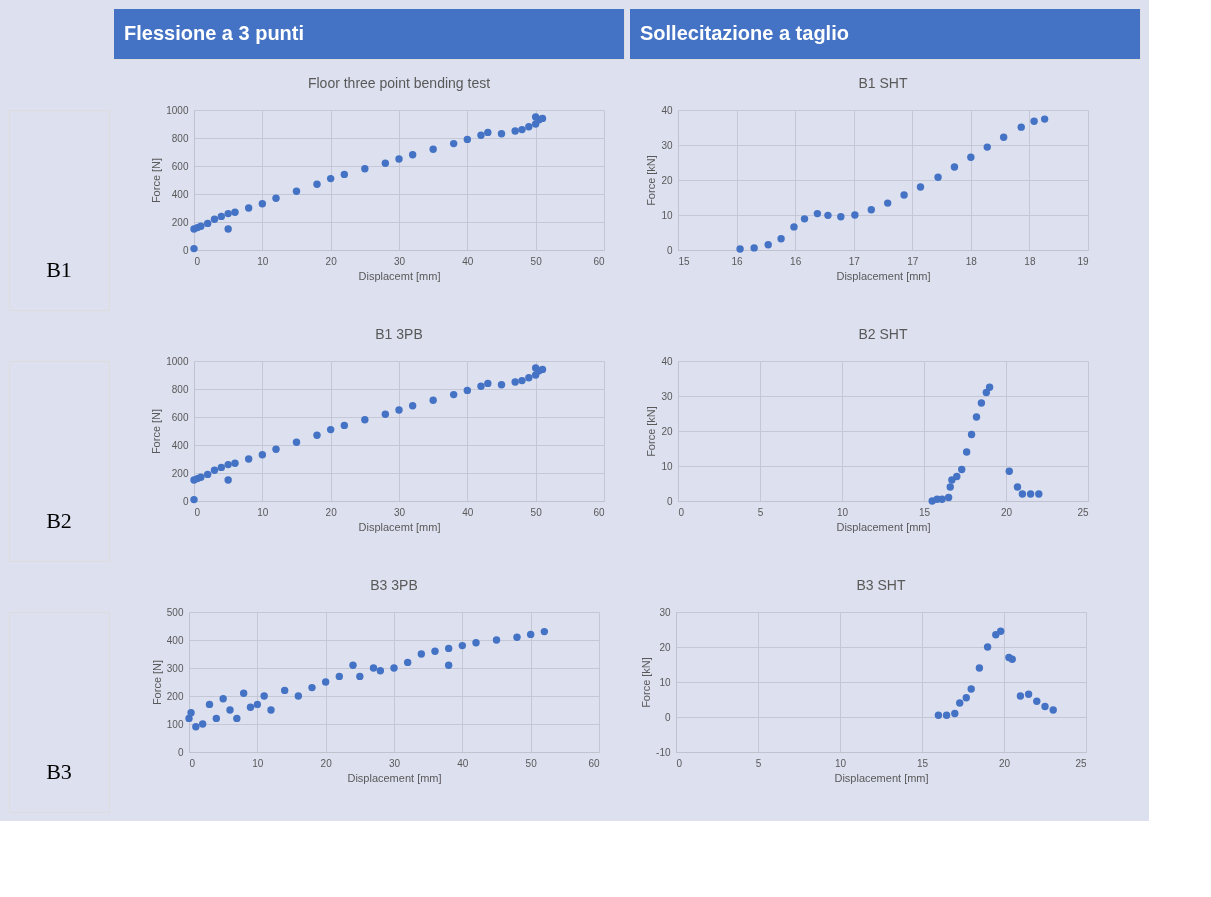  Describe the element at coordinates (175, 612) in the screenshot. I see `y-tick-label: 500` at that location.